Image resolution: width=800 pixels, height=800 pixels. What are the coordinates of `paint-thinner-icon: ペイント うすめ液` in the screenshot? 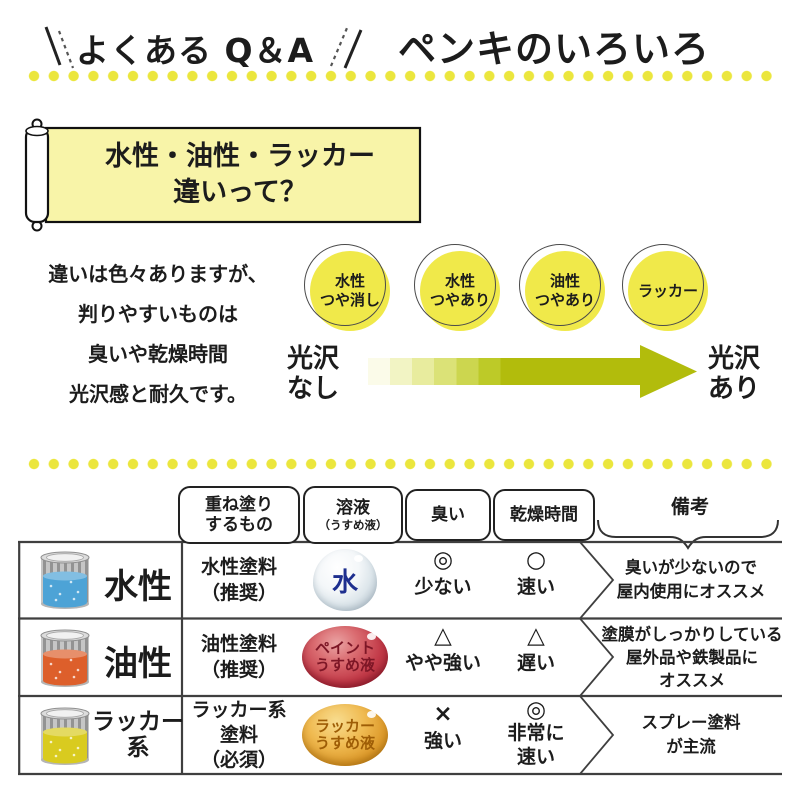 It's located at (345, 657).